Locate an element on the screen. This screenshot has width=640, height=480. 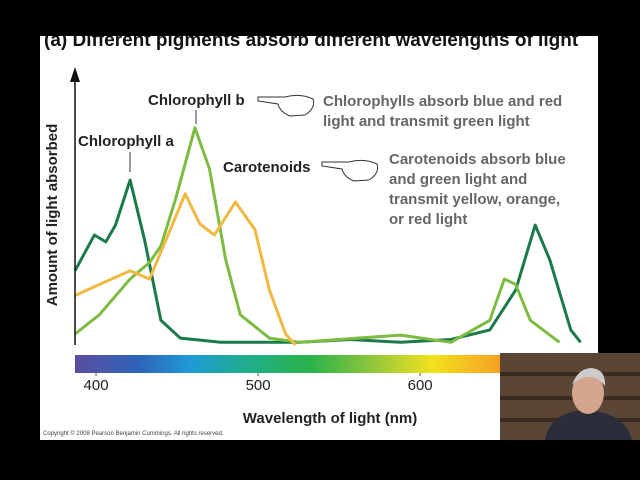
y-axis-arrow is located at coordinates (75, 74).